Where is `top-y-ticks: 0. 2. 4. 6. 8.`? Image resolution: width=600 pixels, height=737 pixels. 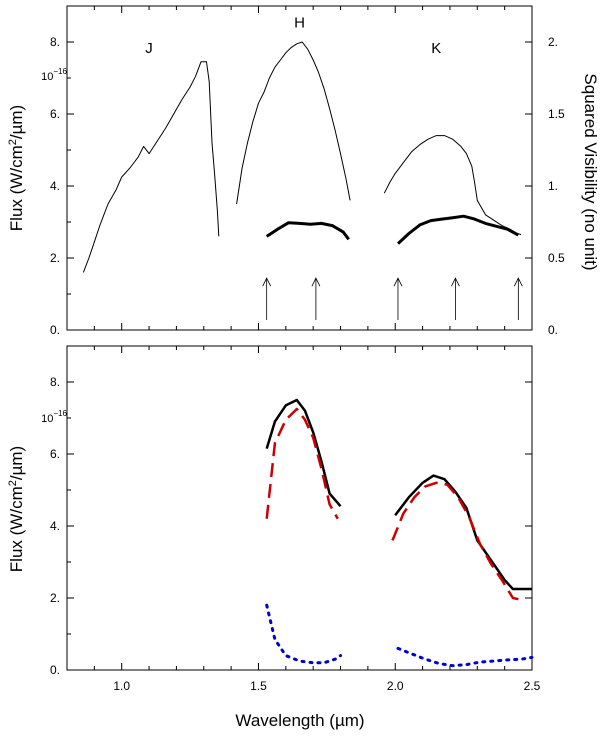 top-y-ticks: 0. 2. 4. 6. 8. is located at coordinates (62, 186).